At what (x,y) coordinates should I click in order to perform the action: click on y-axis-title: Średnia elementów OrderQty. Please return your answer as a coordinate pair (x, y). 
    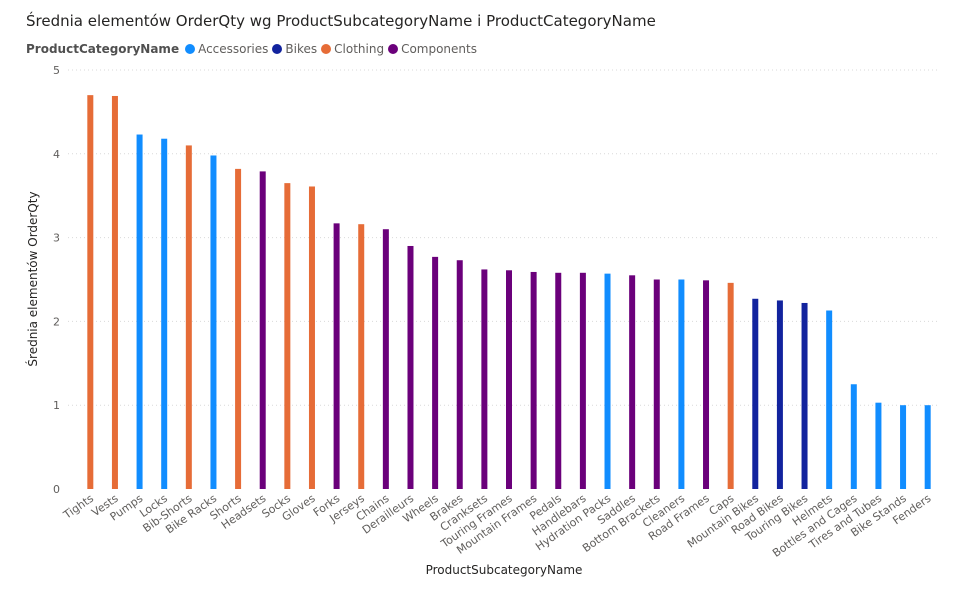
    Looking at the image, I should click on (32, 278).